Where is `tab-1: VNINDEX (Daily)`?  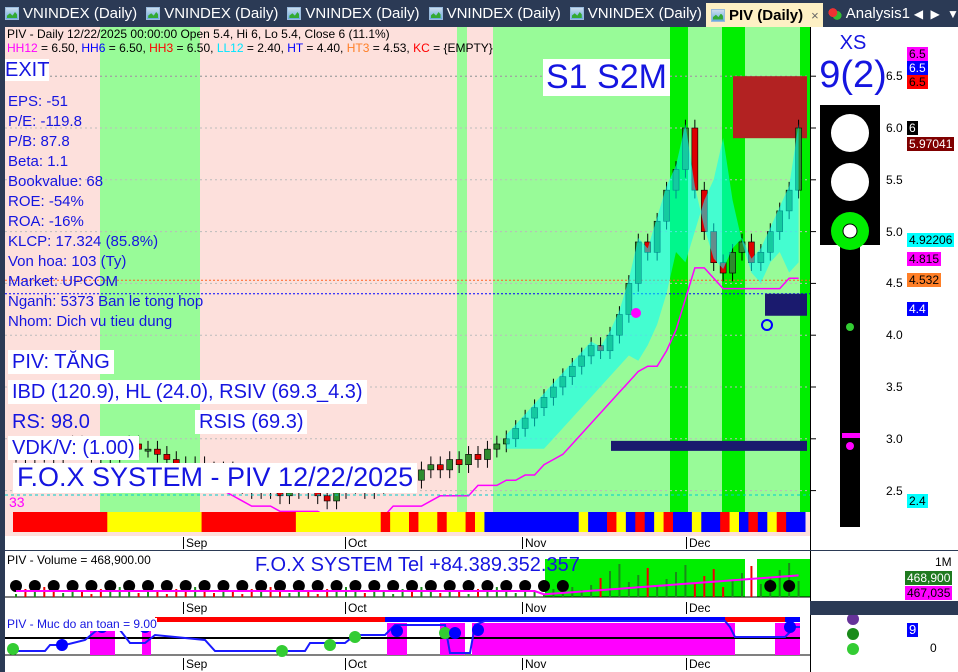
tab-1: VNINDEX (Daily) is located at coordinates (211, 14).